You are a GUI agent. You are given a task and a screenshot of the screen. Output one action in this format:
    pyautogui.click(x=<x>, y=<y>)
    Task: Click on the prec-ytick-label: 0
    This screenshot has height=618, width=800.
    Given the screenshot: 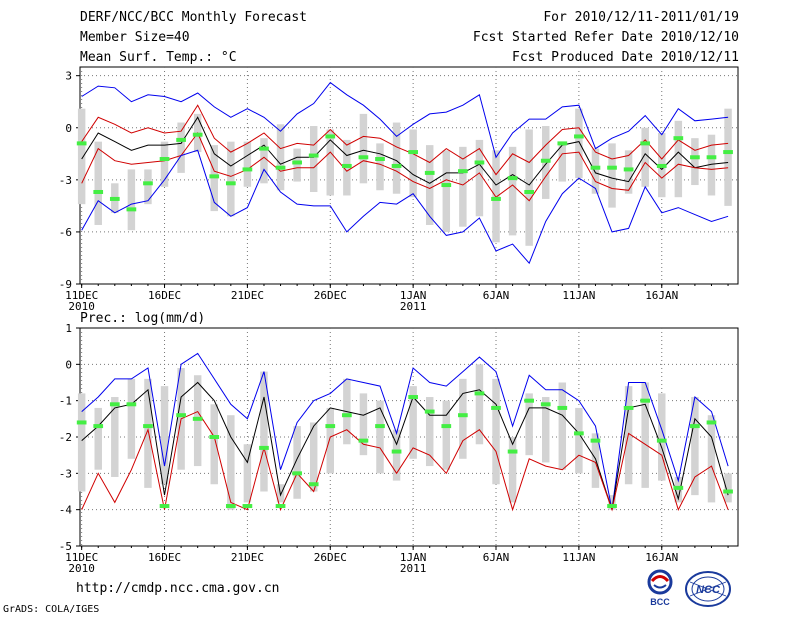 What is the action you would take?
    pyautogui.click(x=68, y=364)
    